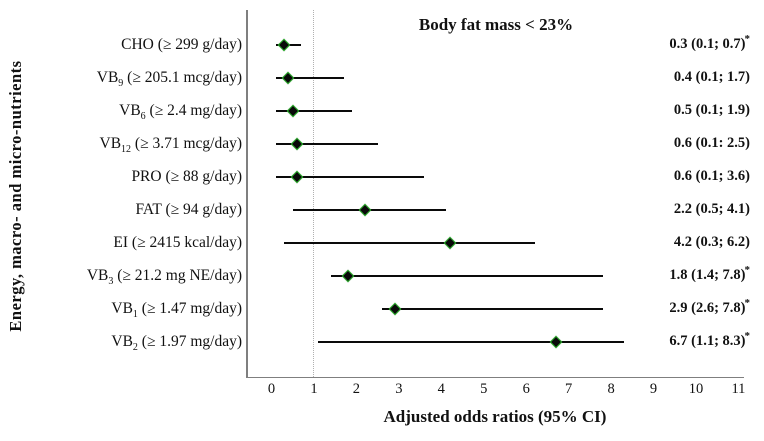 This screenshot has width=764, height=441. Describe the element at coordinates (15, 196) in the screenshot. I see `y-axis-label: Energy, macro- and micro-nutrients` at that location.